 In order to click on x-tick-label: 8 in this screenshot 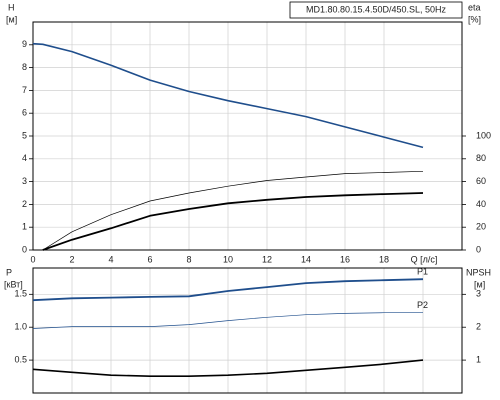, I will do `click(188, 259)`.